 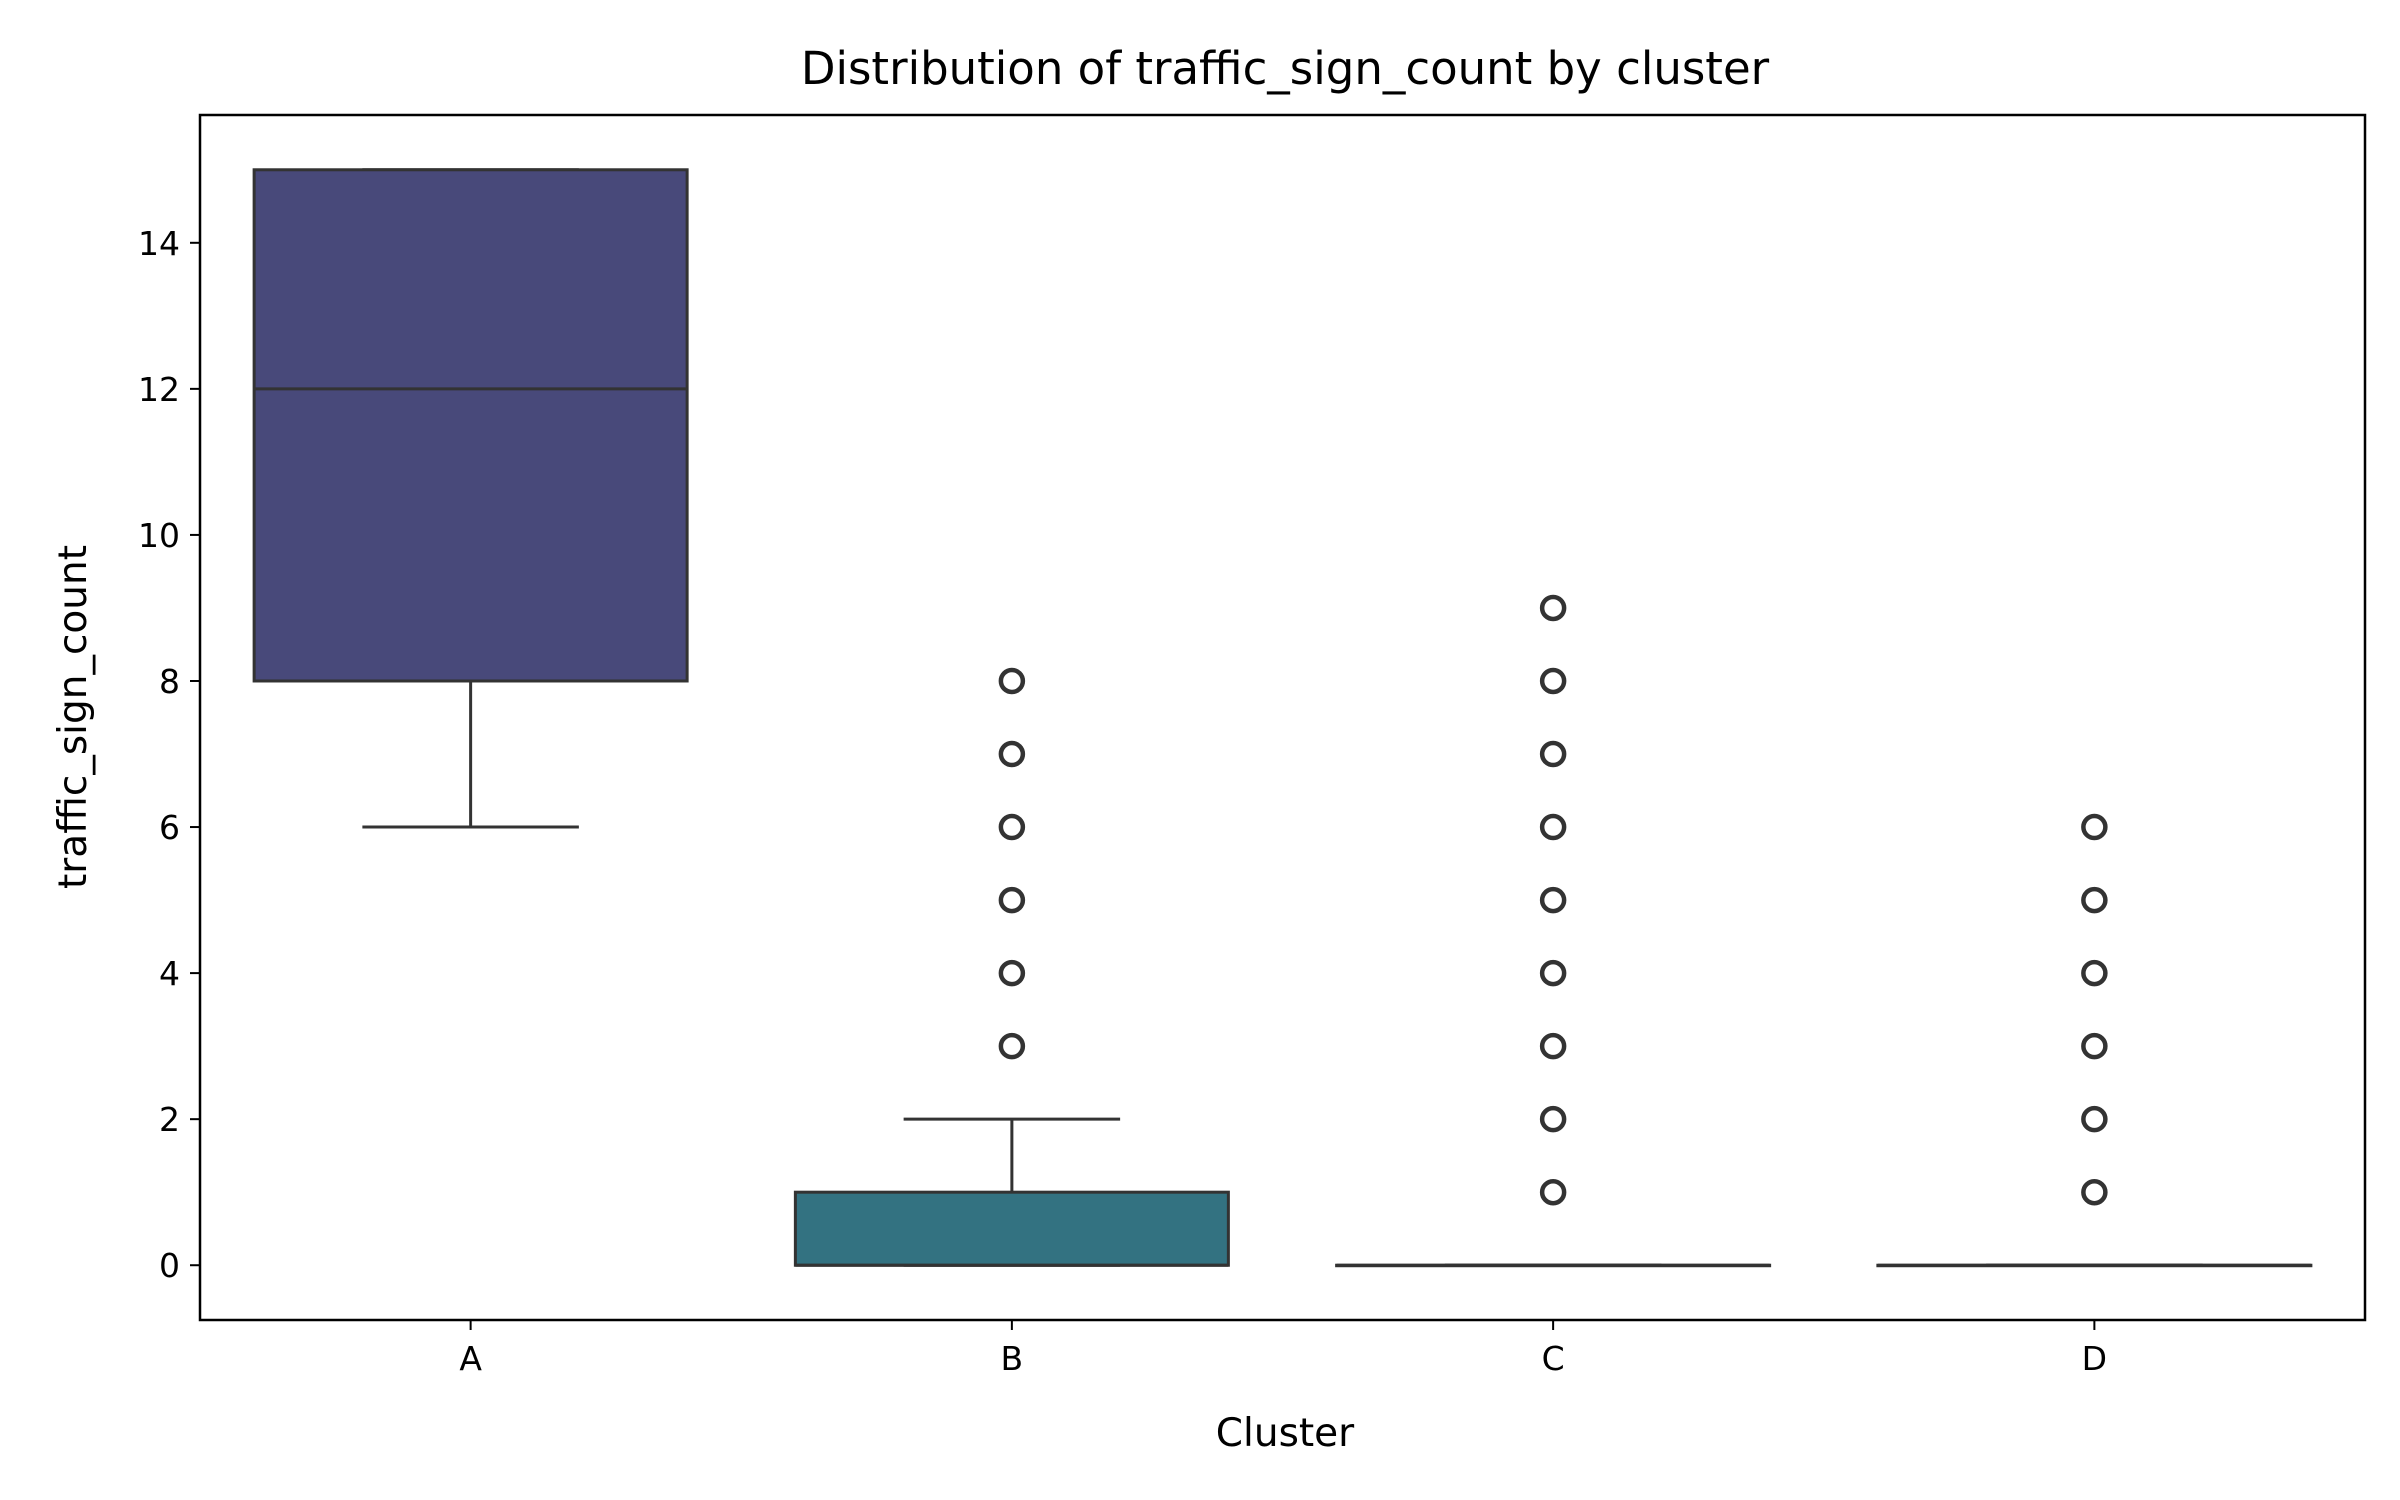 I want to click on y-axis-label: traffic_sign_count, so click(x=73, y=717).